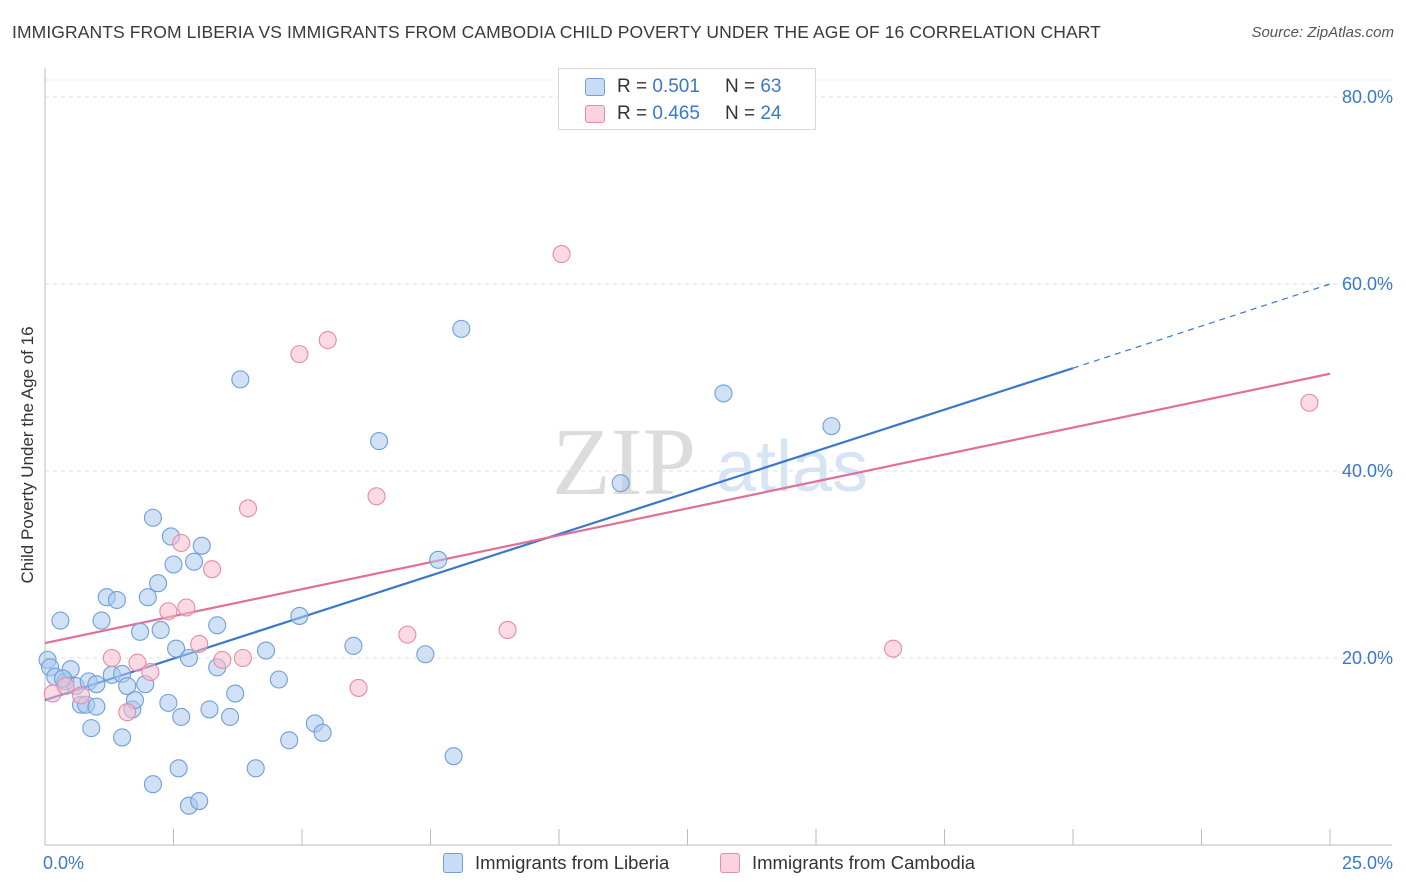 The width and height of the screenshot is (1406, 892). I want to click on legend-row-liberia: R = 0.501 N = 63, so click(683, 87).